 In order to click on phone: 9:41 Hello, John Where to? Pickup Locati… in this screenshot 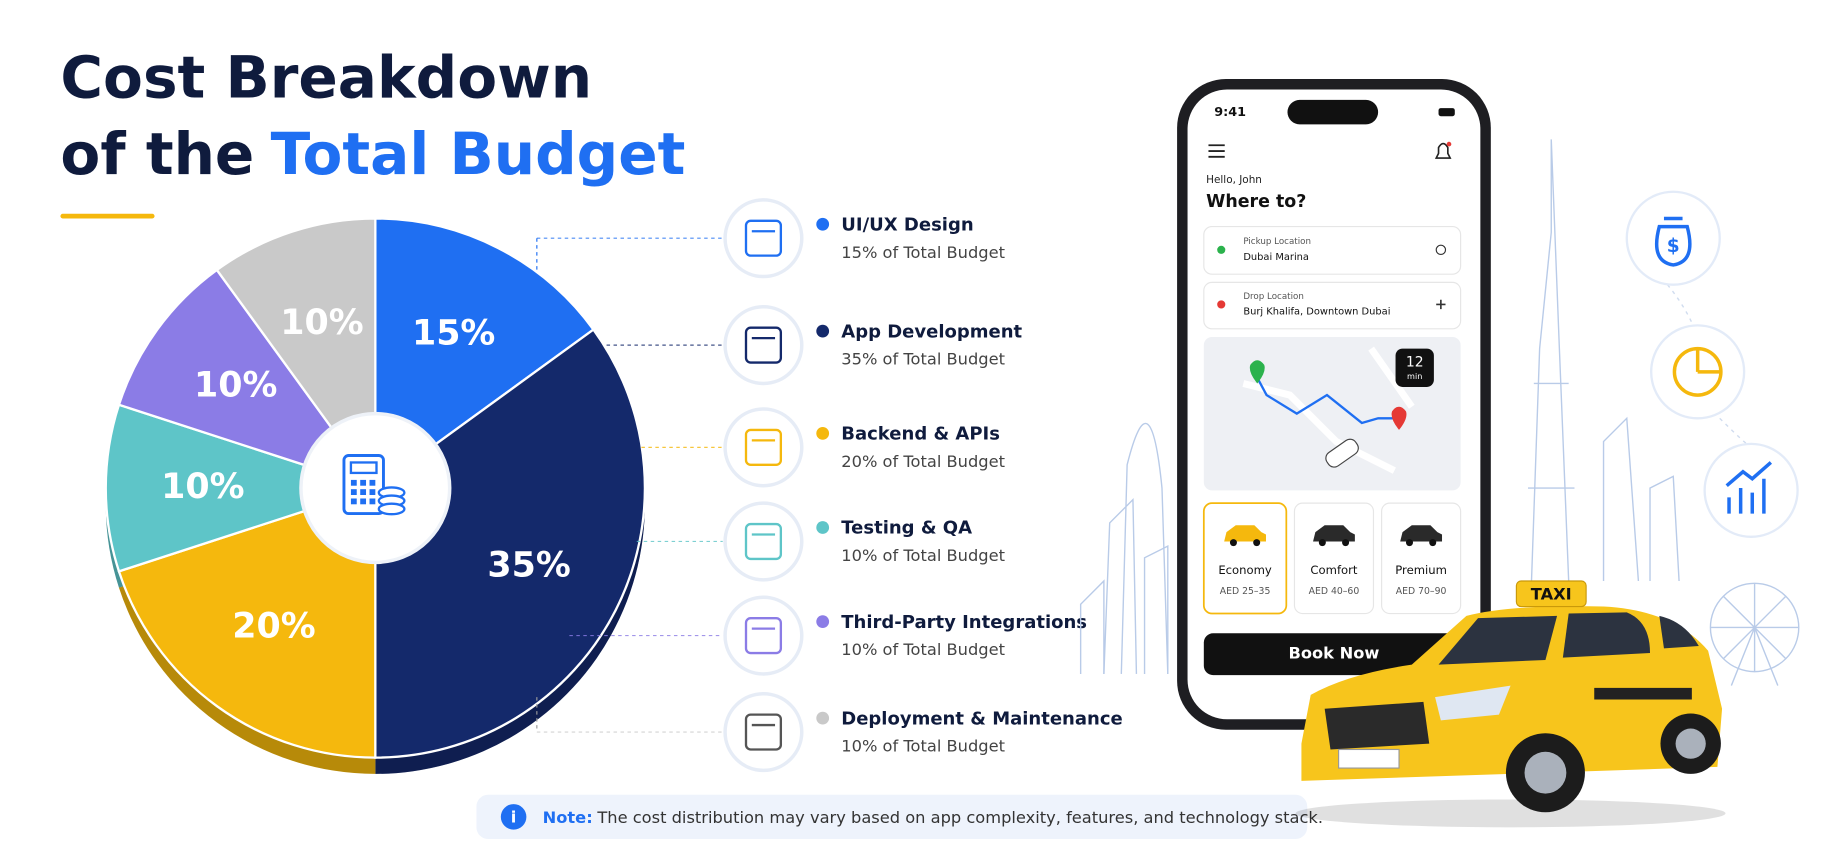, I will do `click(1334, 404)`.